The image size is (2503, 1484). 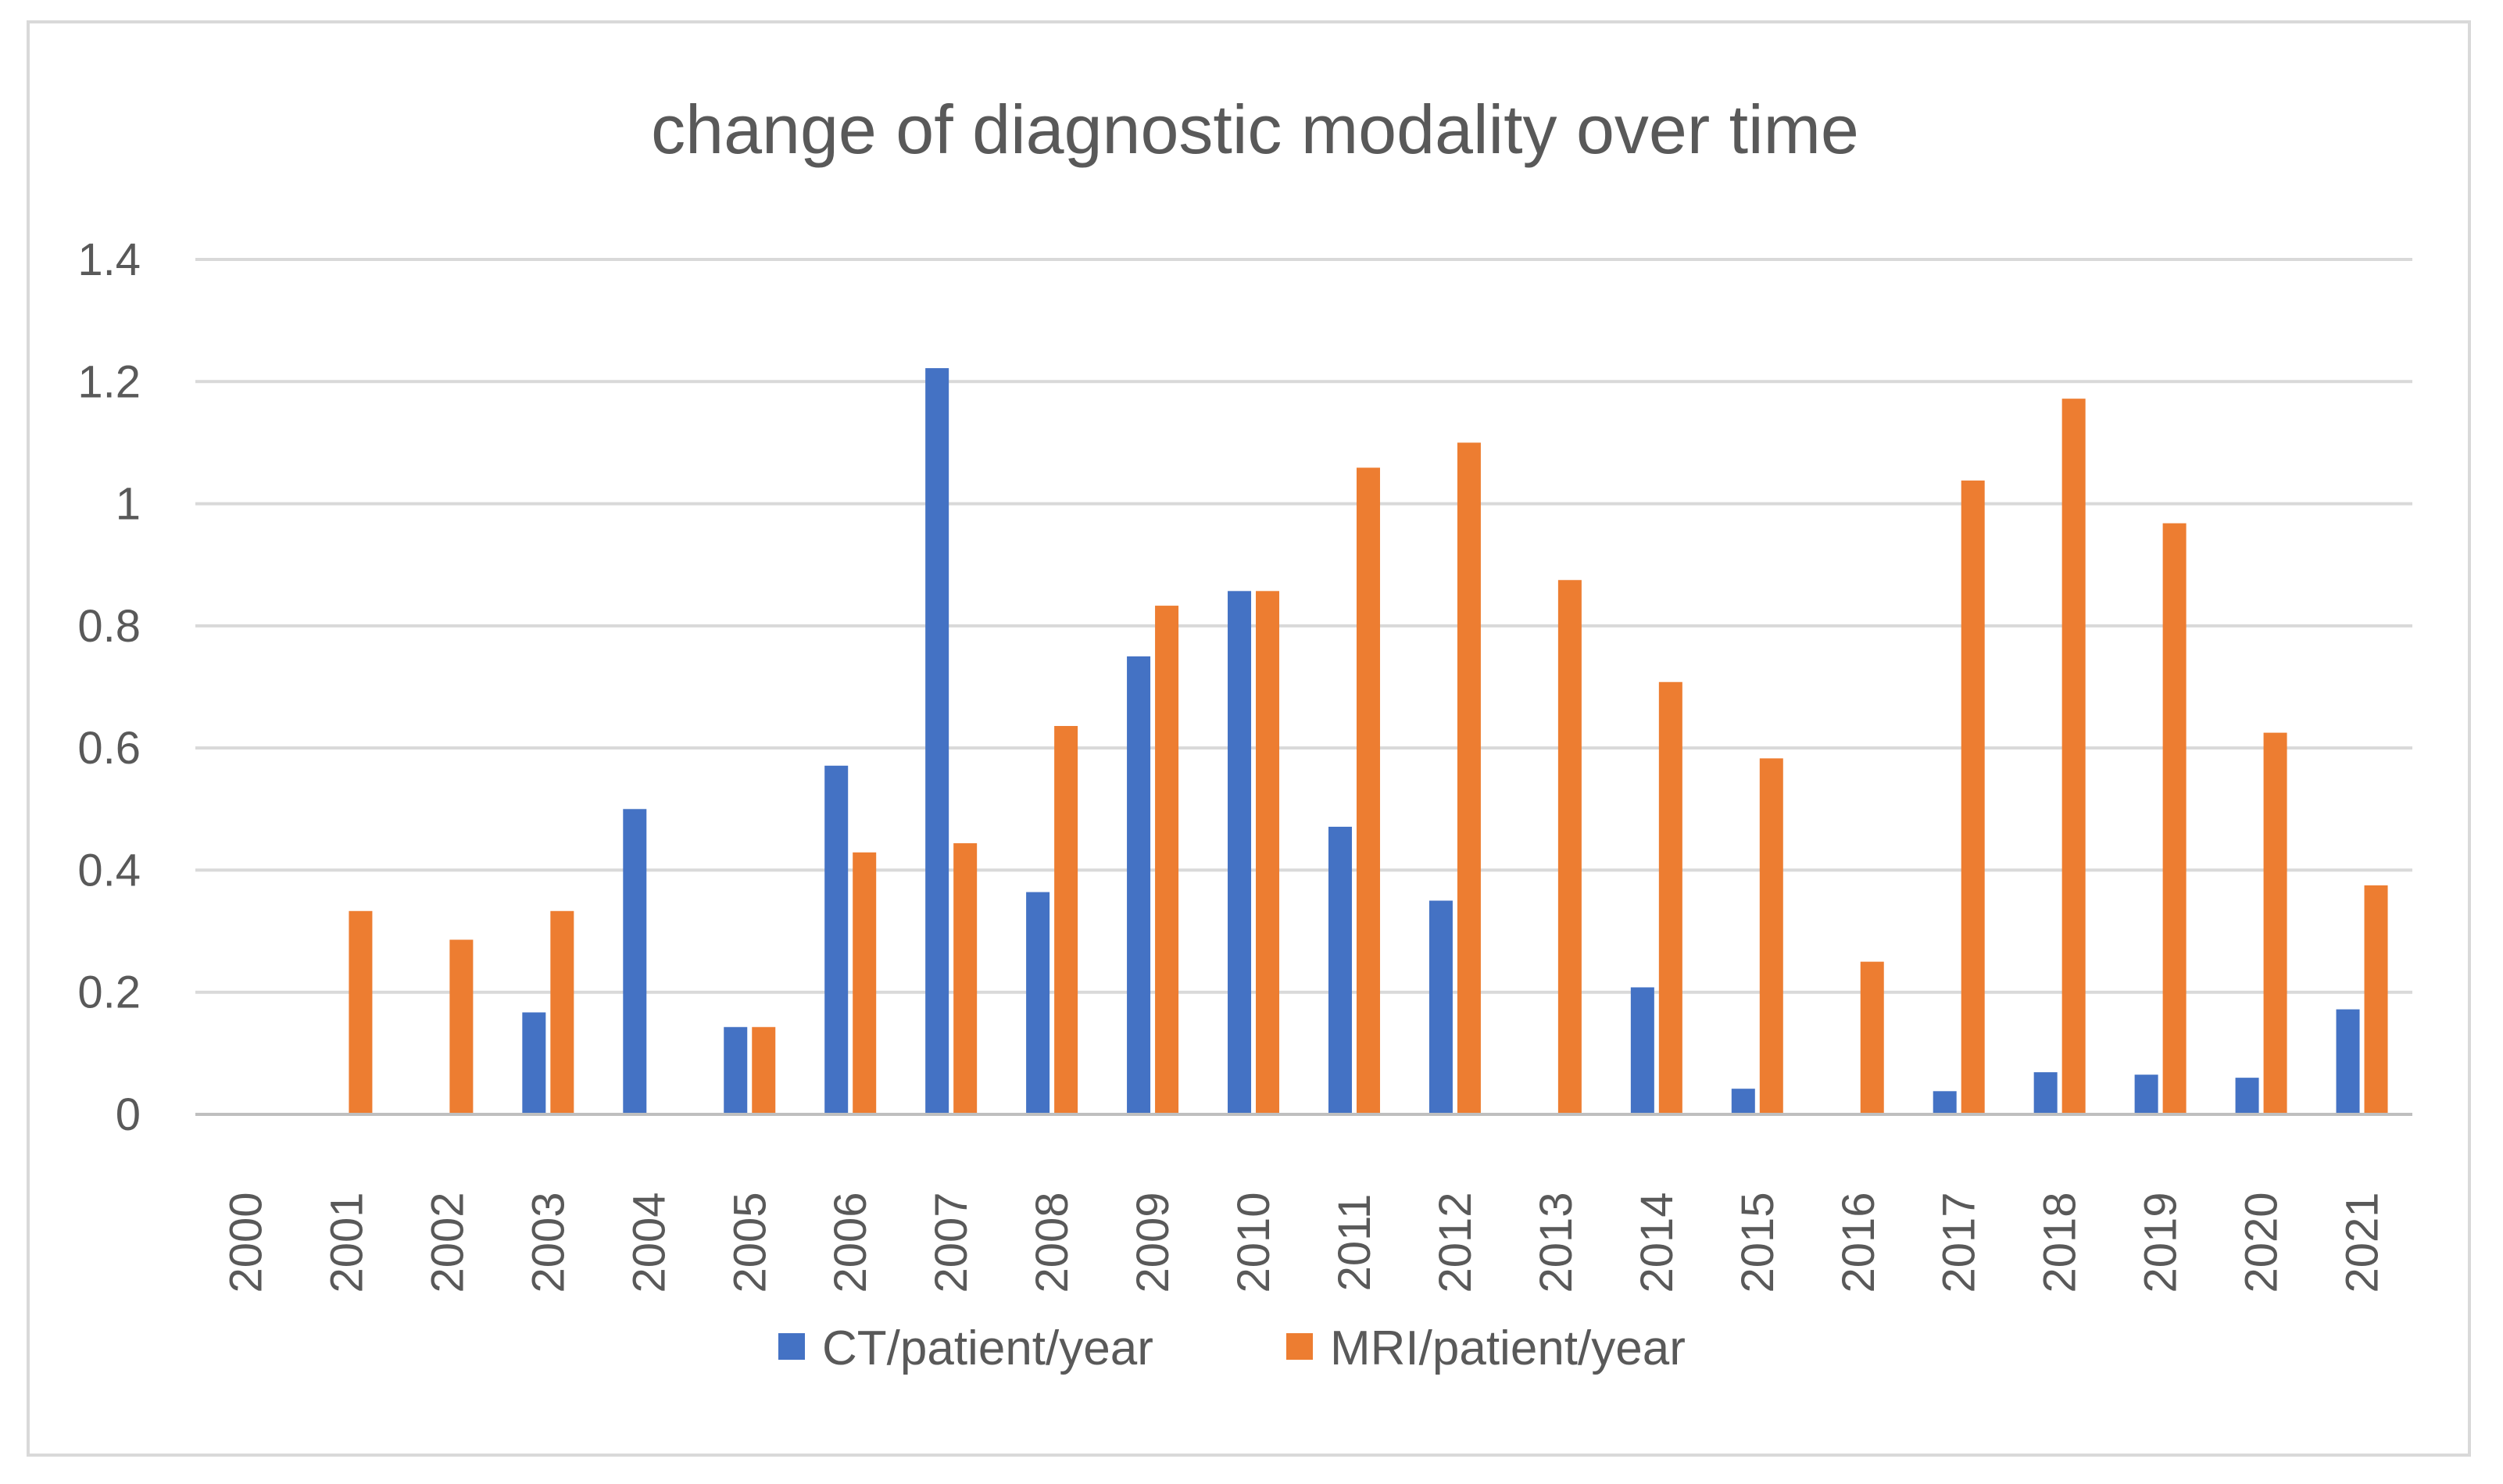 I want to click on bar-mri-2019, so click(x=2174, y=818).